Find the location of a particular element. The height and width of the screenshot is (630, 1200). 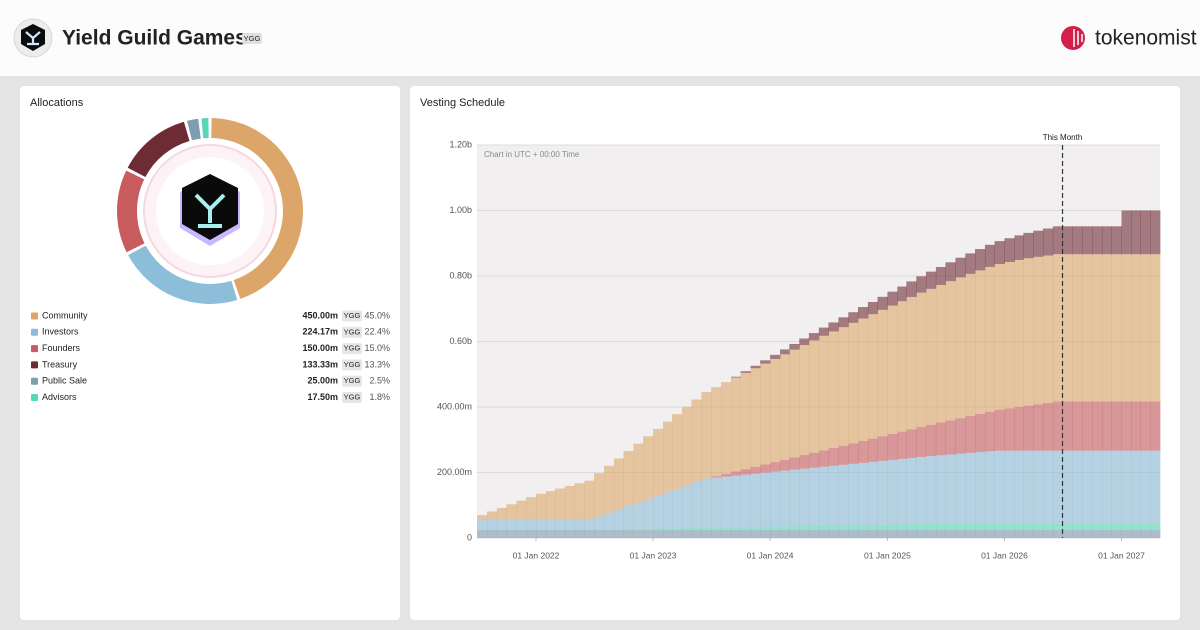

brand-logo is located at coordinates (1073, 38).